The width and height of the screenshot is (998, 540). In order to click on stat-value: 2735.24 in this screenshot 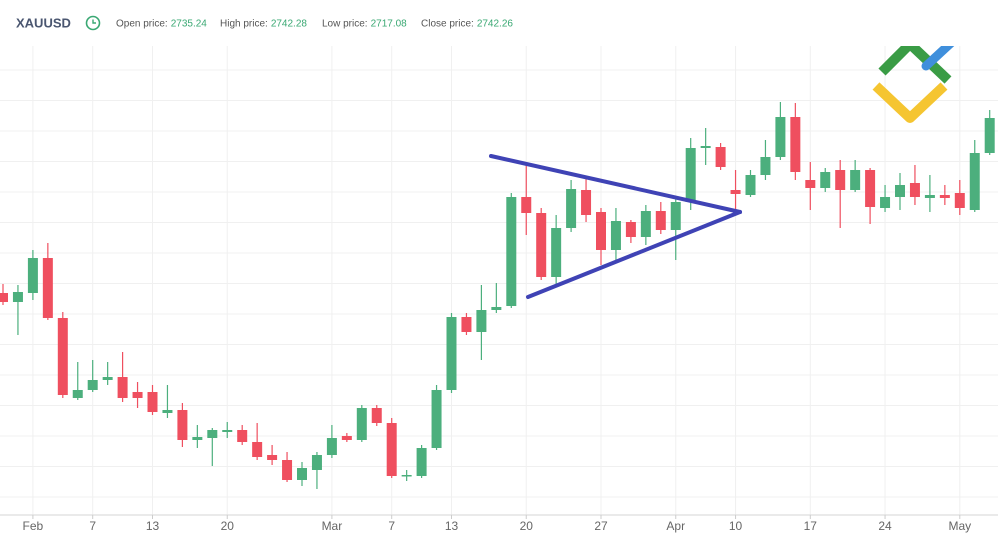, I will do `click(189, 24)`.